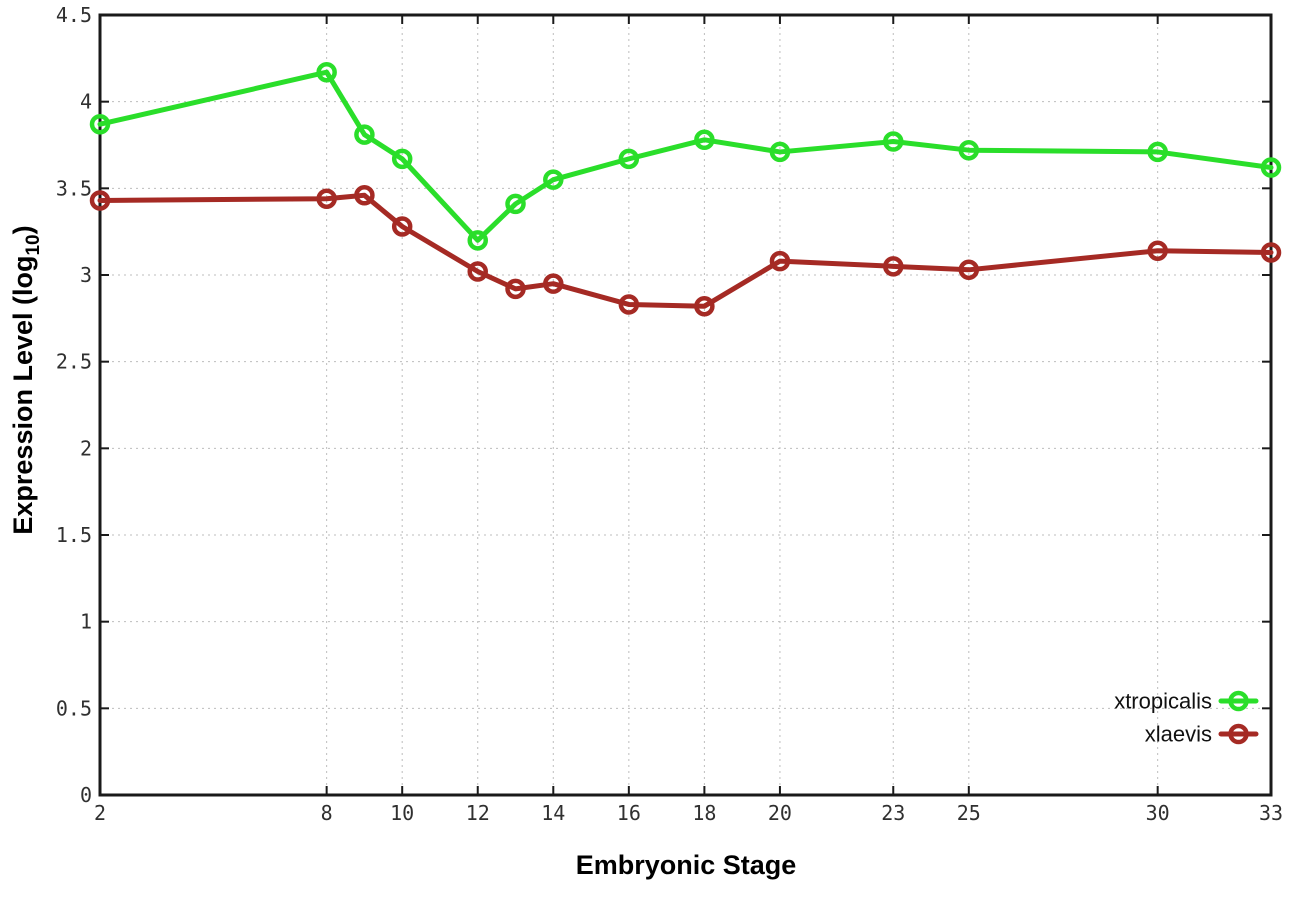  Describe the element at coordinates (553, 813) in the screenshot. I see `x-tick-label: 14` at that location.